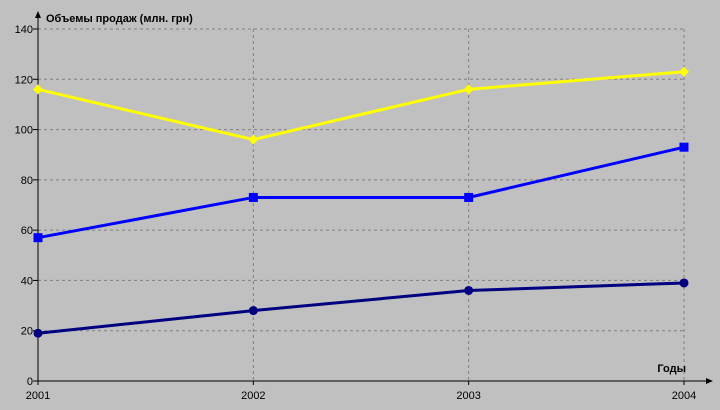  What do you see at coordinates (119, 19) in the screenshot?
I see `chart-title: Объемы продаж (млн. грн)` at bounding box center [119, 19].